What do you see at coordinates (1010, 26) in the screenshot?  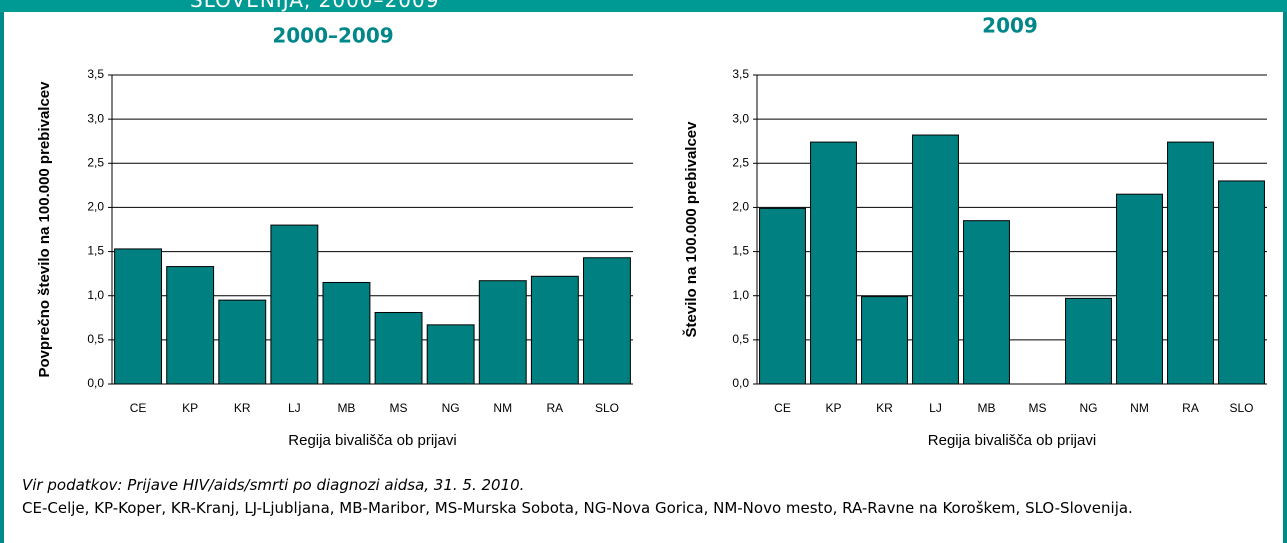 I see `chart-title: 2009` at bounding box center [1010, 26].